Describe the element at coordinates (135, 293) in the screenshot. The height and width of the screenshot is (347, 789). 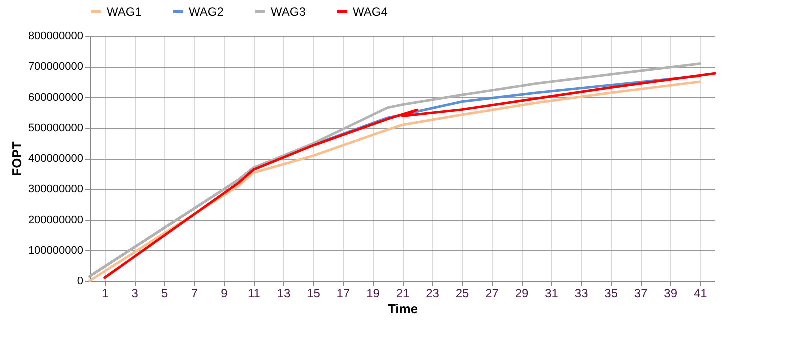
I see `x-tick-label: 3` at that location.